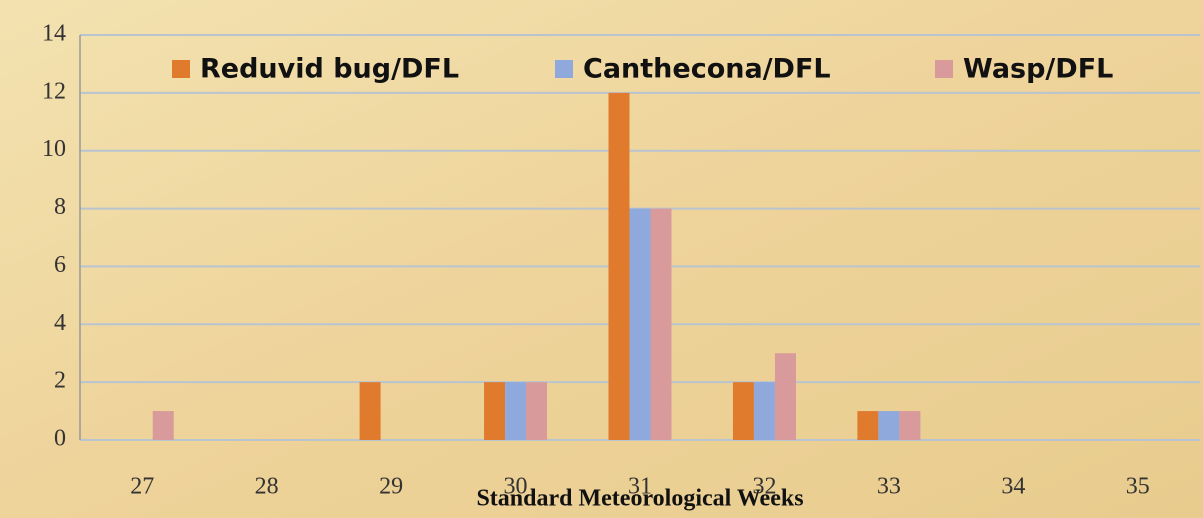 The width and height of the screenshot is (1203, 518). What do you see at coordinates (516, 487) in the screenshot?
I see `x-tick-label: 30` at bounding box center [516, 487].